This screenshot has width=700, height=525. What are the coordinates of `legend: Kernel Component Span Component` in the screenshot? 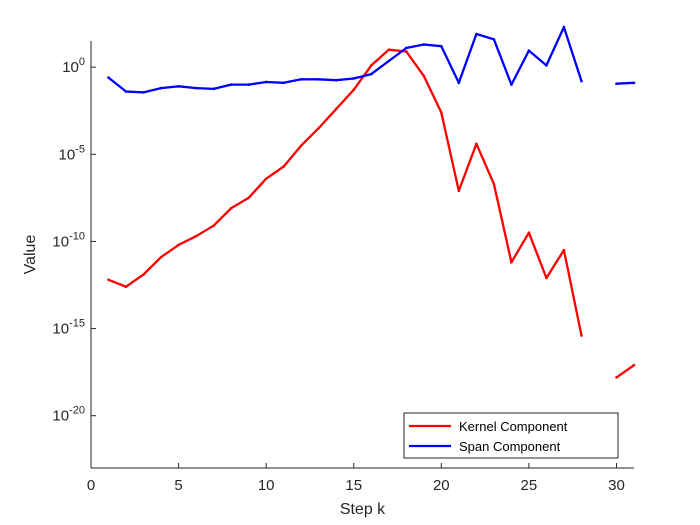 It's located at (511, 435).